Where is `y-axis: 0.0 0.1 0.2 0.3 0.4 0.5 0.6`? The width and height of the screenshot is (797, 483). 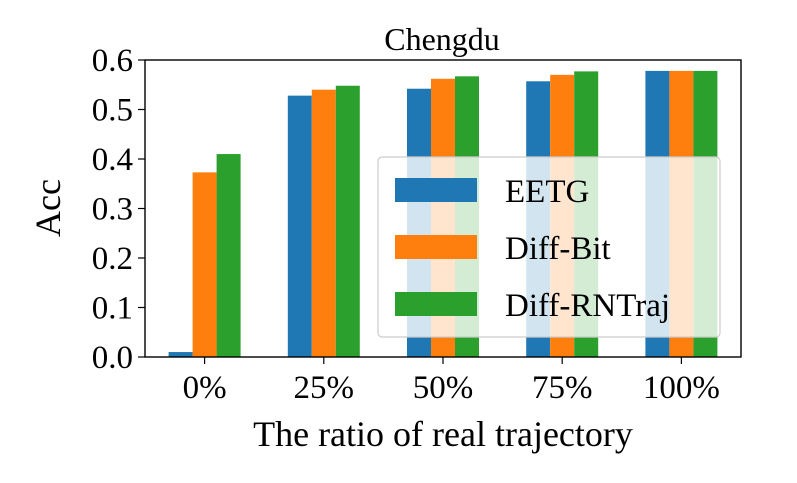
y-axis: 0.0 0.1 0.2 0.3 0.4 0.5 0.6 is located at coordinates (118, 209).